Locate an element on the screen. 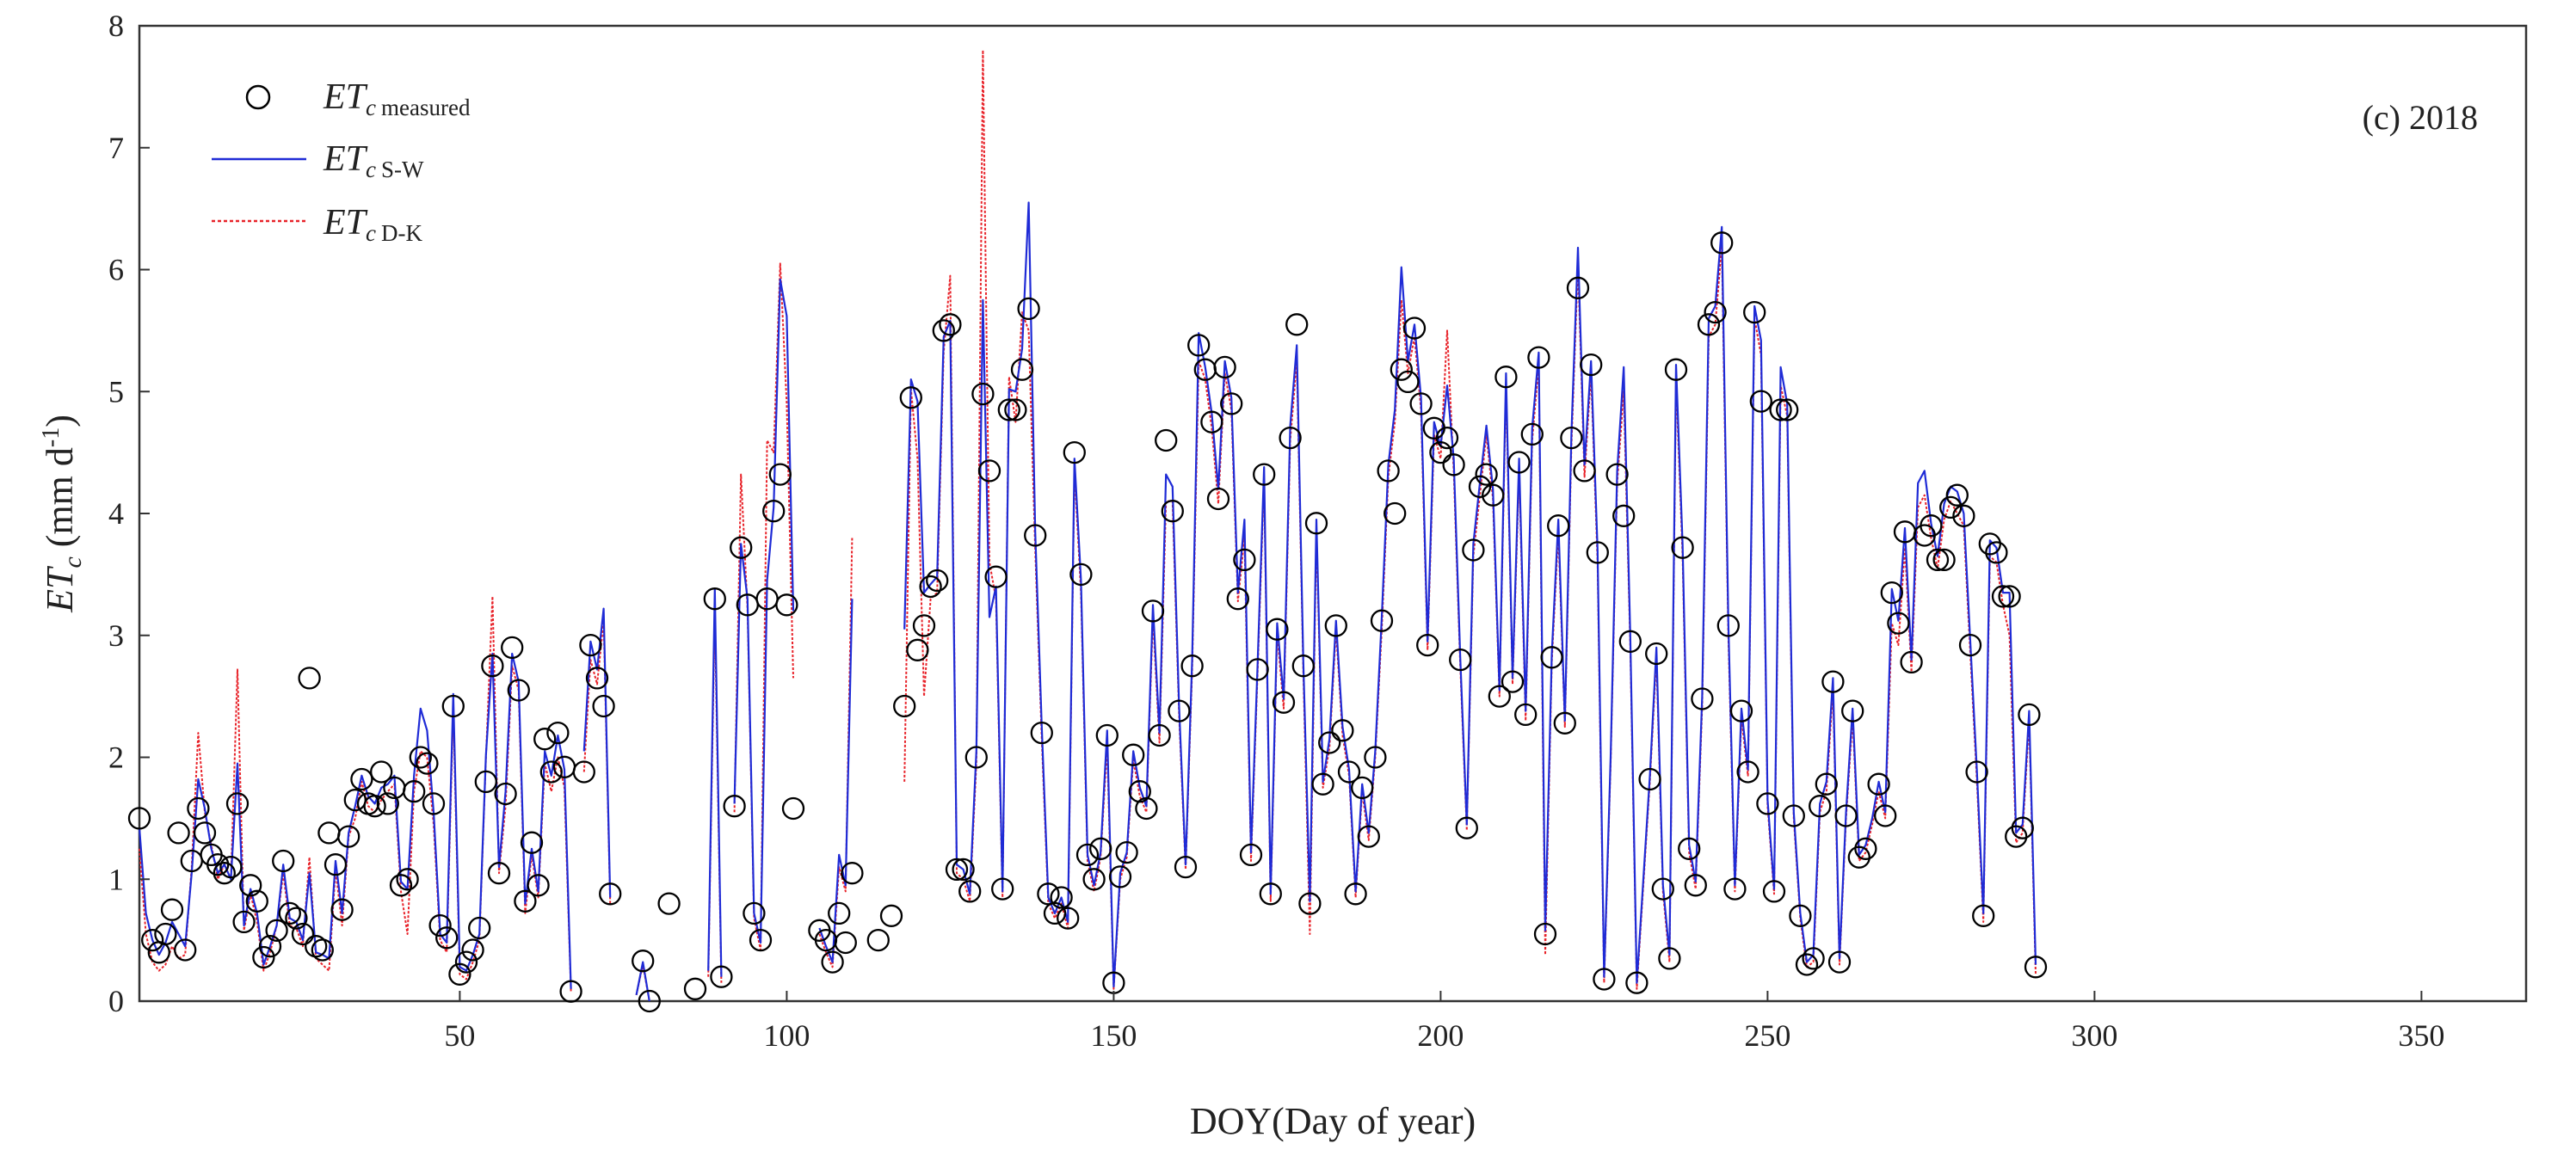 The height and width of the screenshot is (1168, 2576). legend-sub-measured: c is located at coordinates (371, 108).